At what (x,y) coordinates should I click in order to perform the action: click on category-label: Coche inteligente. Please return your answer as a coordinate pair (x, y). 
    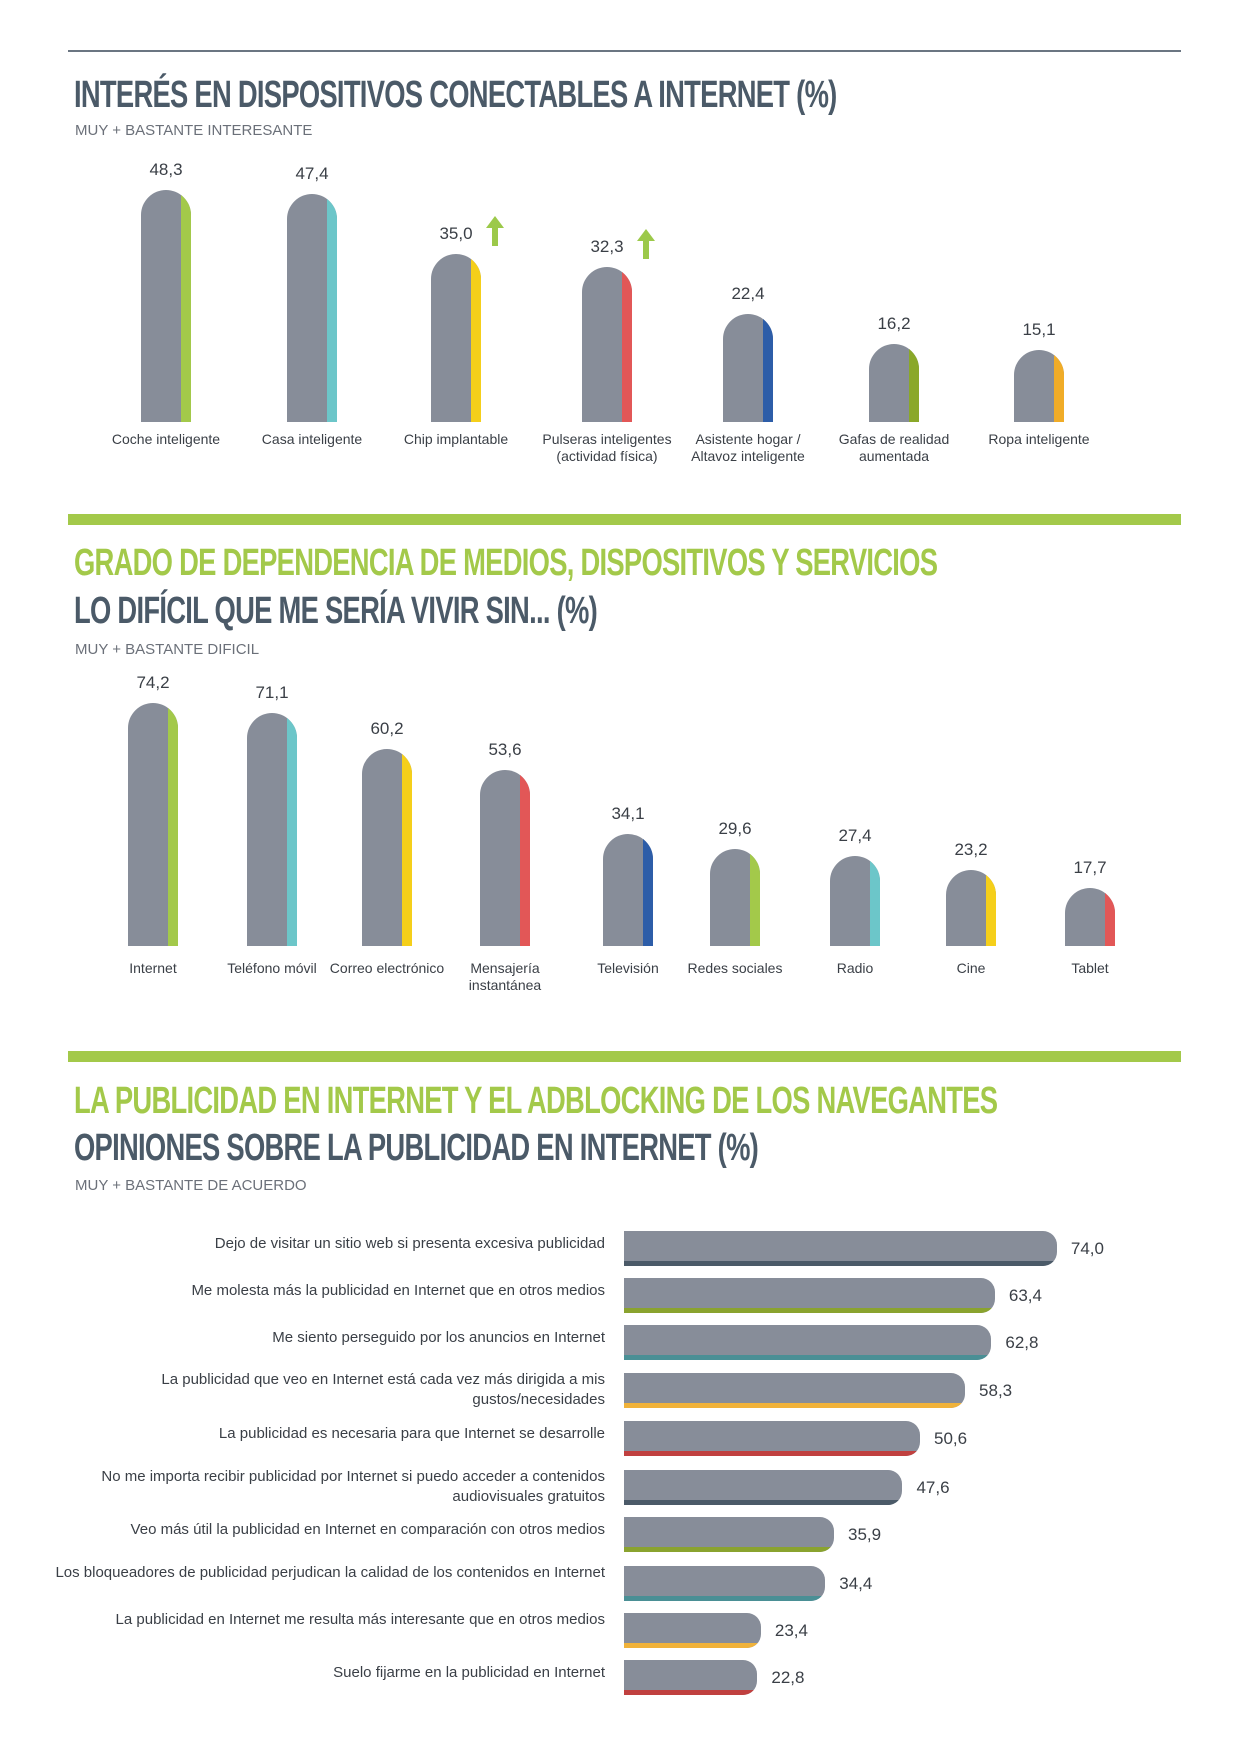
    Looking at the image, I should click on (166, 439).